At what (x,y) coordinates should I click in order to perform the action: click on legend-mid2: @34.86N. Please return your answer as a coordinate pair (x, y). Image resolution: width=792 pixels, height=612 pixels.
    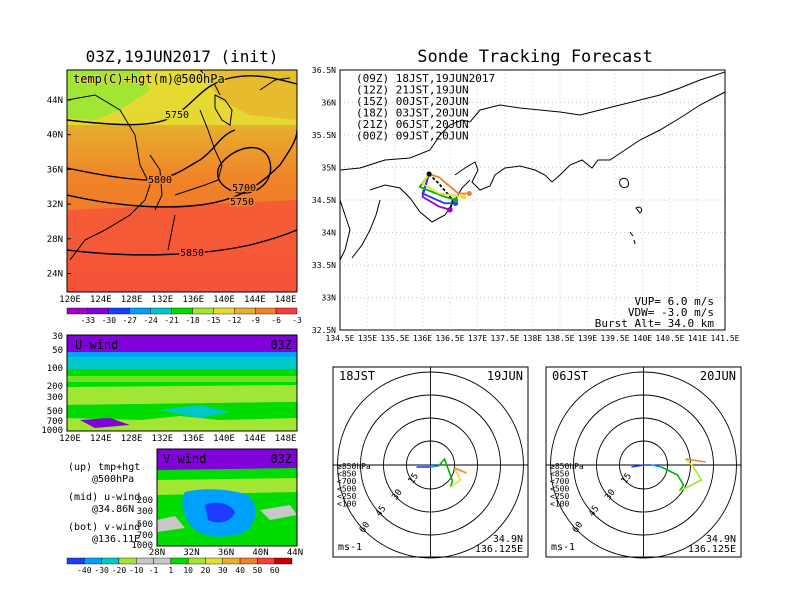
    Looking at the image, I should click on (113, 509).